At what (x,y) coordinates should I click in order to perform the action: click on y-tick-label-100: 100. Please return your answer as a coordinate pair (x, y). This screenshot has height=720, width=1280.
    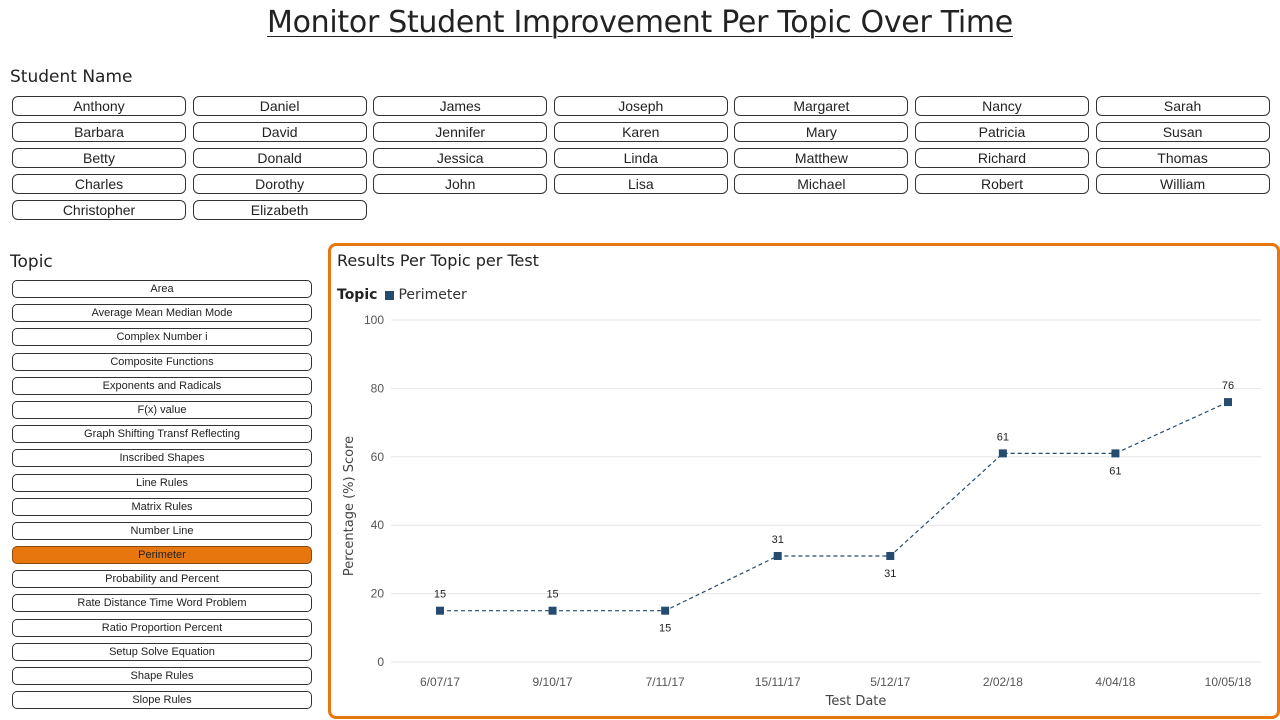
    Looking at the image, I should click on (374, 320).